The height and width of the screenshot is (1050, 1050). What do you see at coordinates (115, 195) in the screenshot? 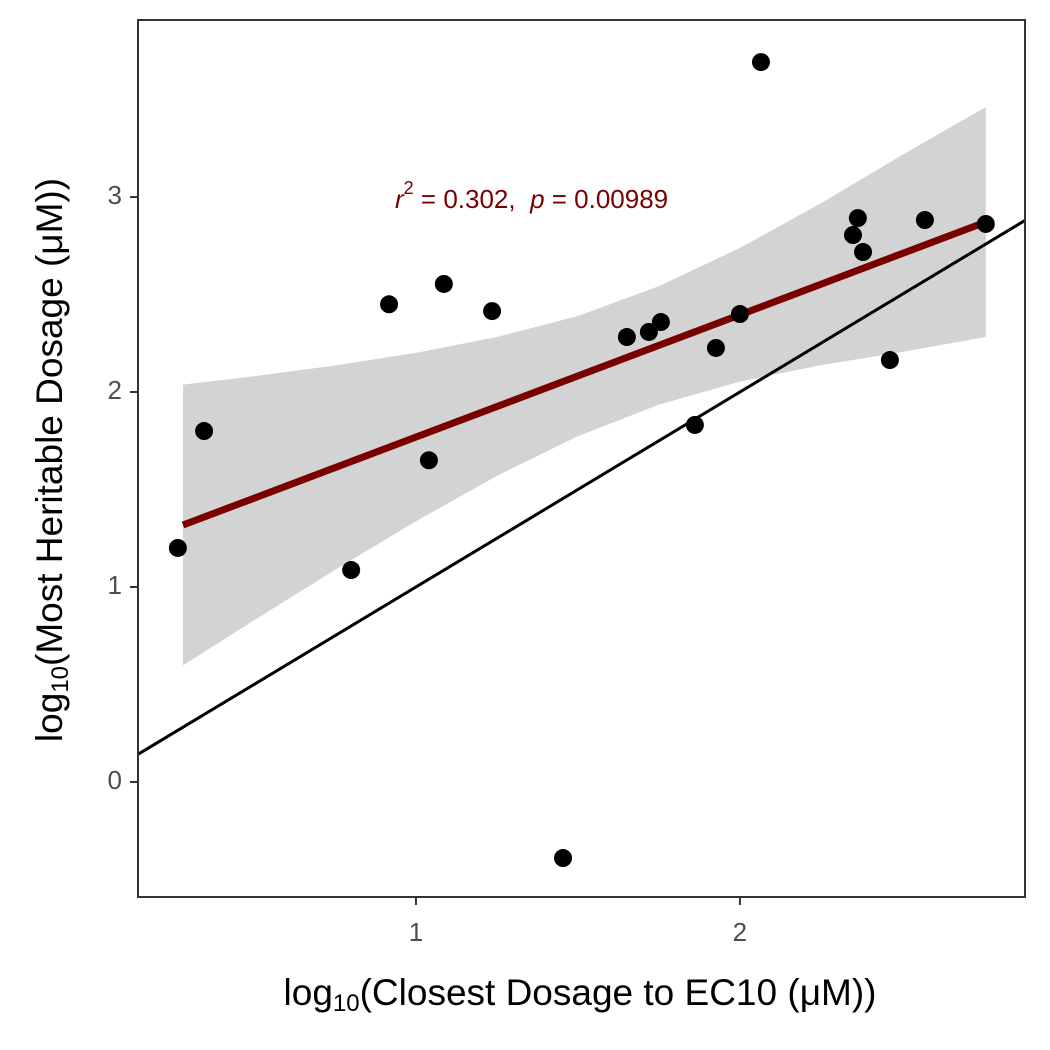
I see `y-tick-label: 3` at bounding box center [115, 195].